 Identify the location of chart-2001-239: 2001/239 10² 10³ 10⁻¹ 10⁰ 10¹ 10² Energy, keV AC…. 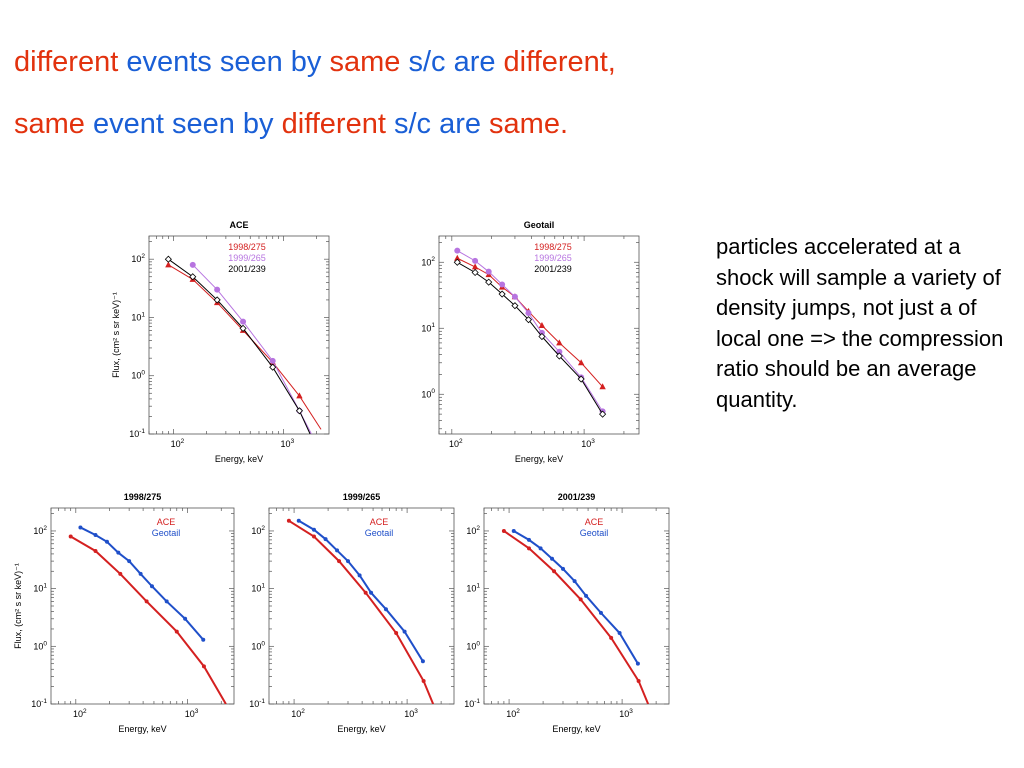
(567, 613).